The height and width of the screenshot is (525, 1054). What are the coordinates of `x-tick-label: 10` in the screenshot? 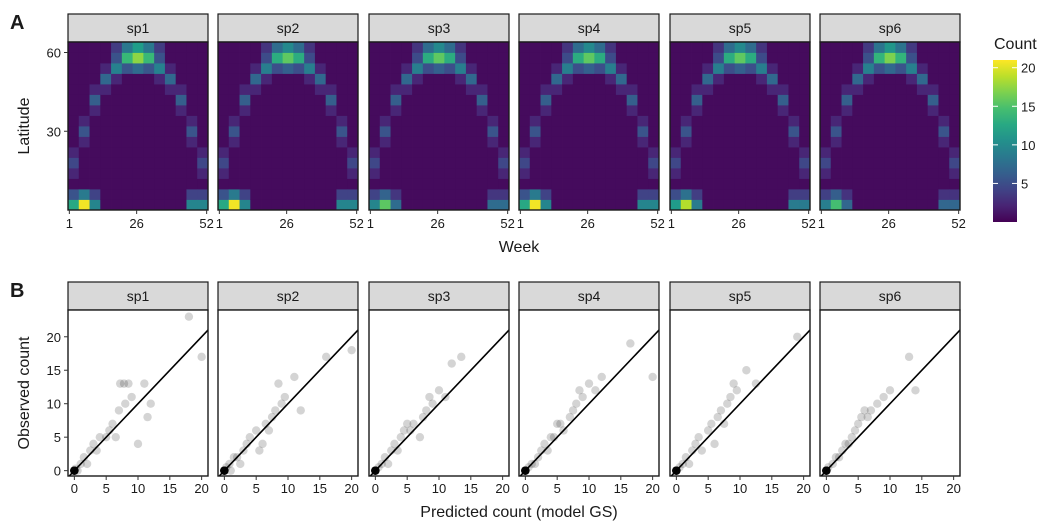 It's located at (740, 488).